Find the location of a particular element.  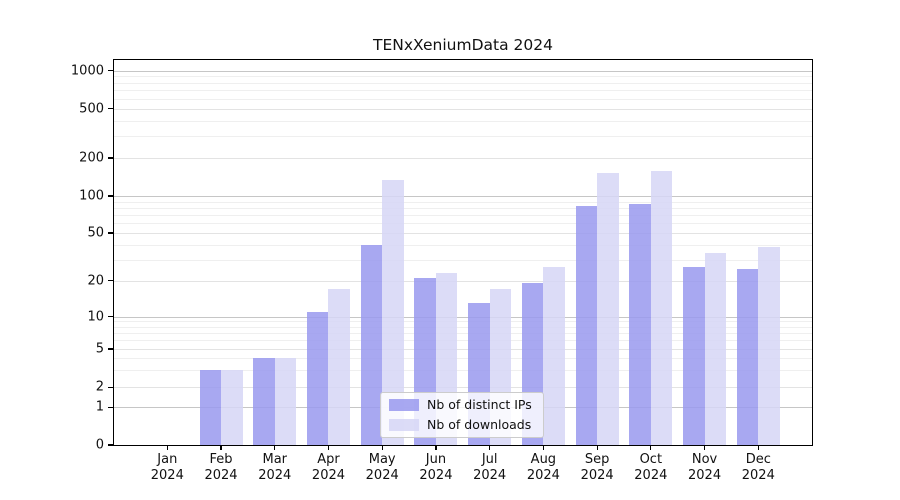

x-tick-label: May 2024 is located at coordinates (382, 467).